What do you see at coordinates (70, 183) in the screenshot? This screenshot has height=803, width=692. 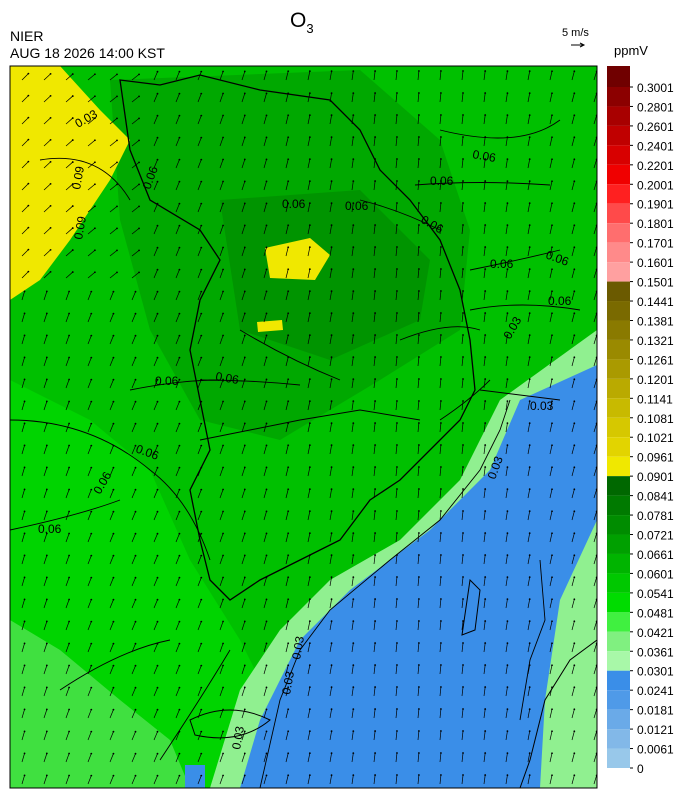 I see `field-yellow-nw` at bounding box center [70, 183].